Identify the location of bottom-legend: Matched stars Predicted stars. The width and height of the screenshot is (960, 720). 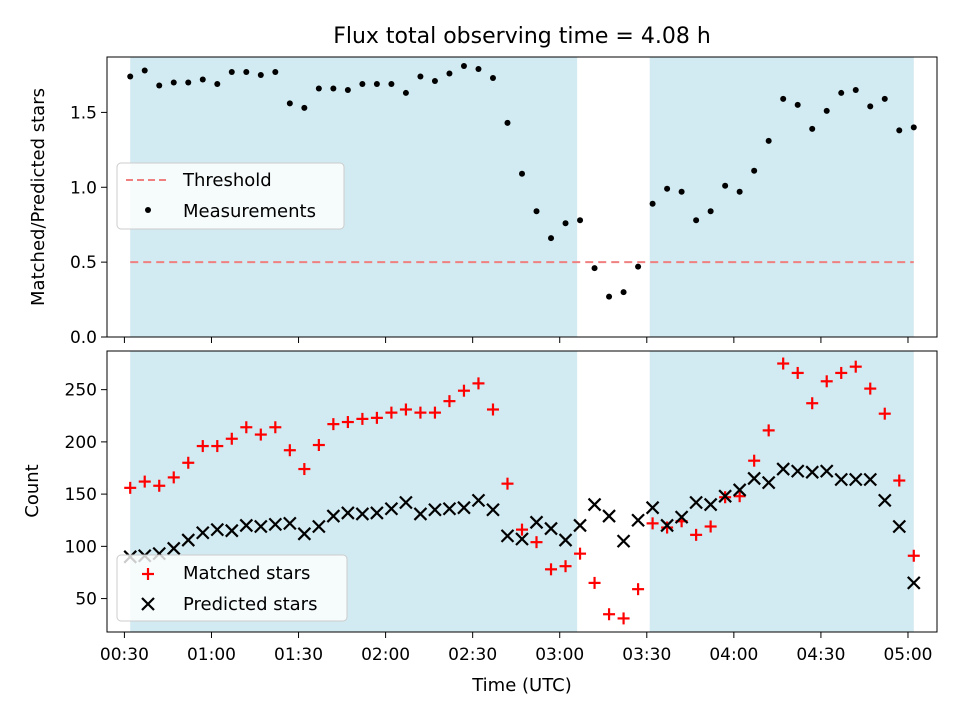
(232, 588).